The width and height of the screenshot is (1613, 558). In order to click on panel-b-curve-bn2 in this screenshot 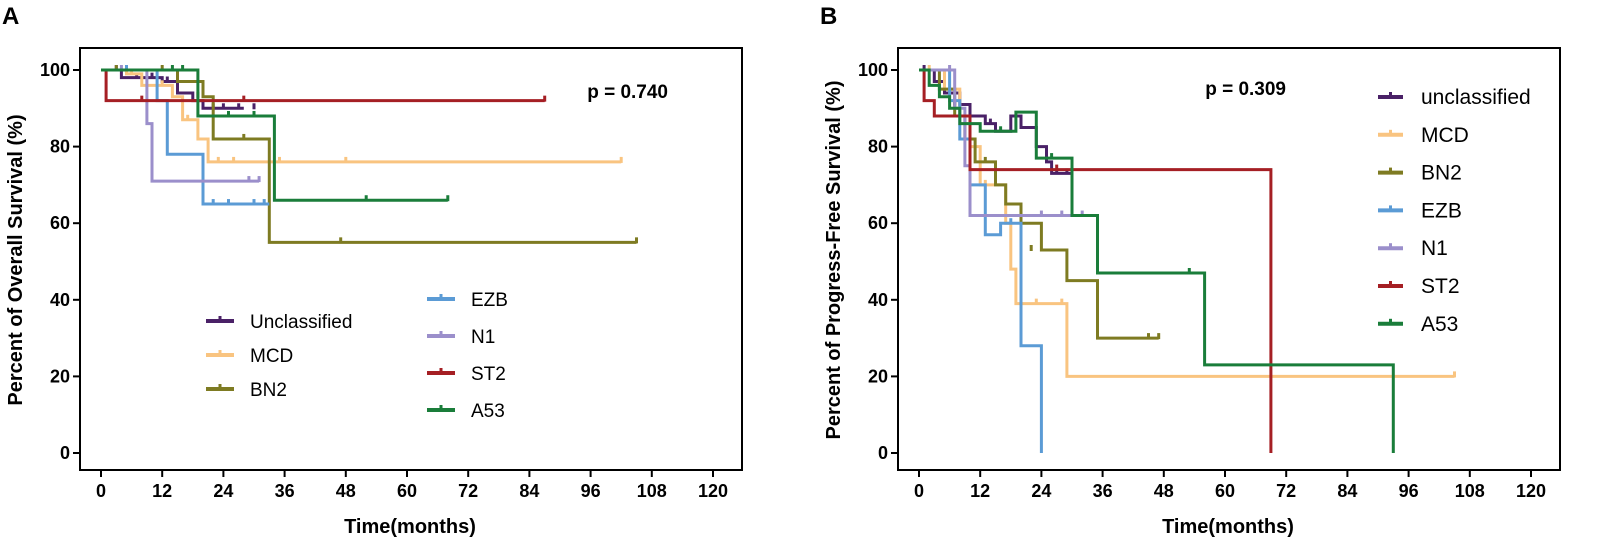, I will do `click(1039, 204)`.